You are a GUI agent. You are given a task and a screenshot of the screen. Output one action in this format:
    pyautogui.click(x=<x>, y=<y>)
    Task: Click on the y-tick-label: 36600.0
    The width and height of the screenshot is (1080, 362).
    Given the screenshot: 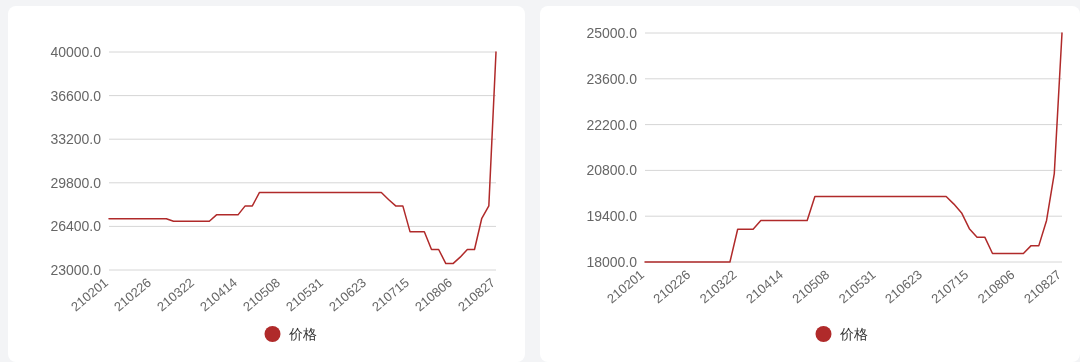 What is the action you would take?
    pyautogui.click(x=76, y=95)
    